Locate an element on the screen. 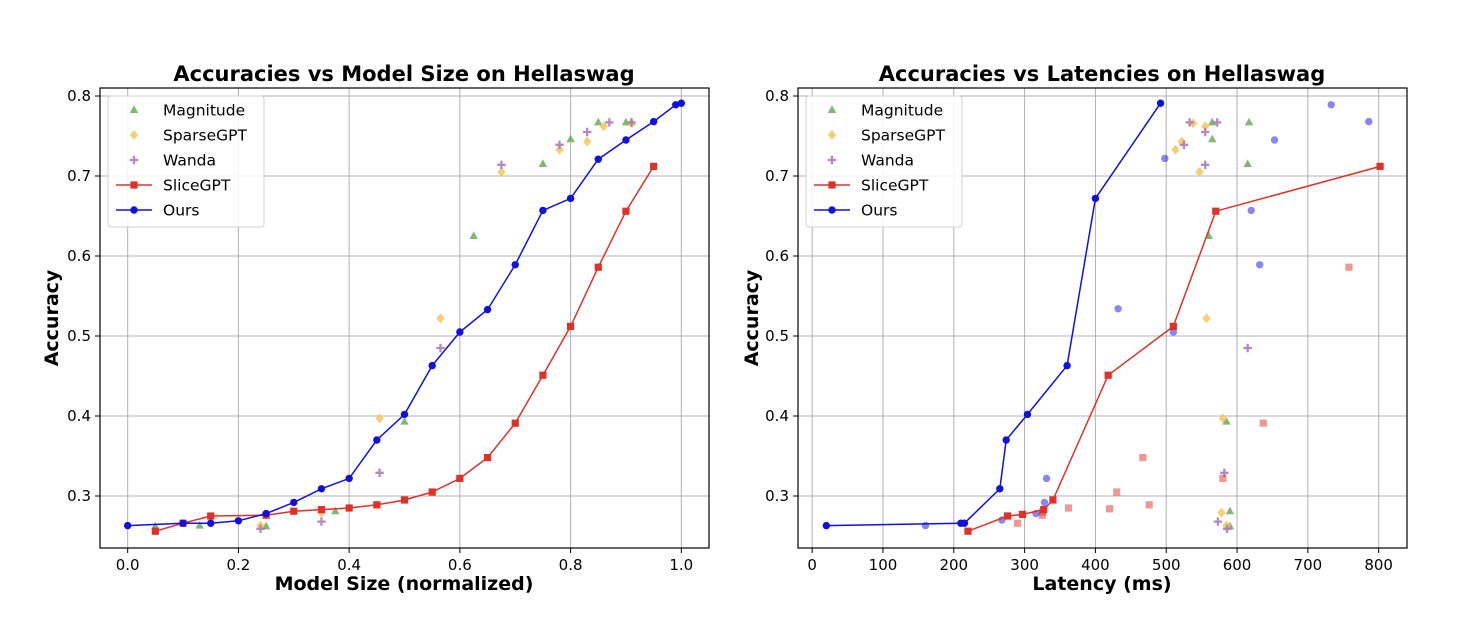 The height and width of the screenshot is (624, 1460). legend-item-magnitude: Magnitude is located at coordinates (885, 111).